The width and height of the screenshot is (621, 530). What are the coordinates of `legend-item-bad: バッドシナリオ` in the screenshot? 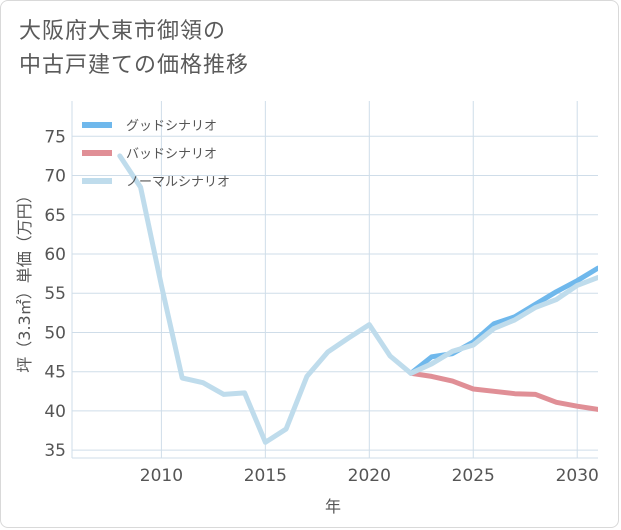 It's located at (149, 154).